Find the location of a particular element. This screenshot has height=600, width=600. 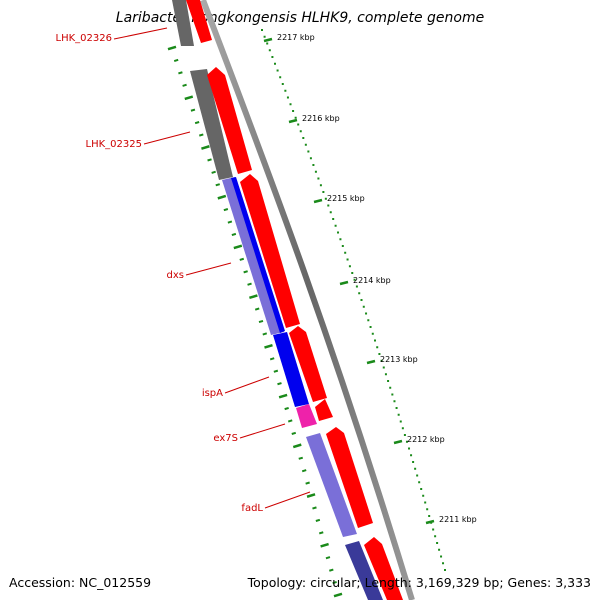

feature-fadl-reverse is located at coordinates (331, 485).